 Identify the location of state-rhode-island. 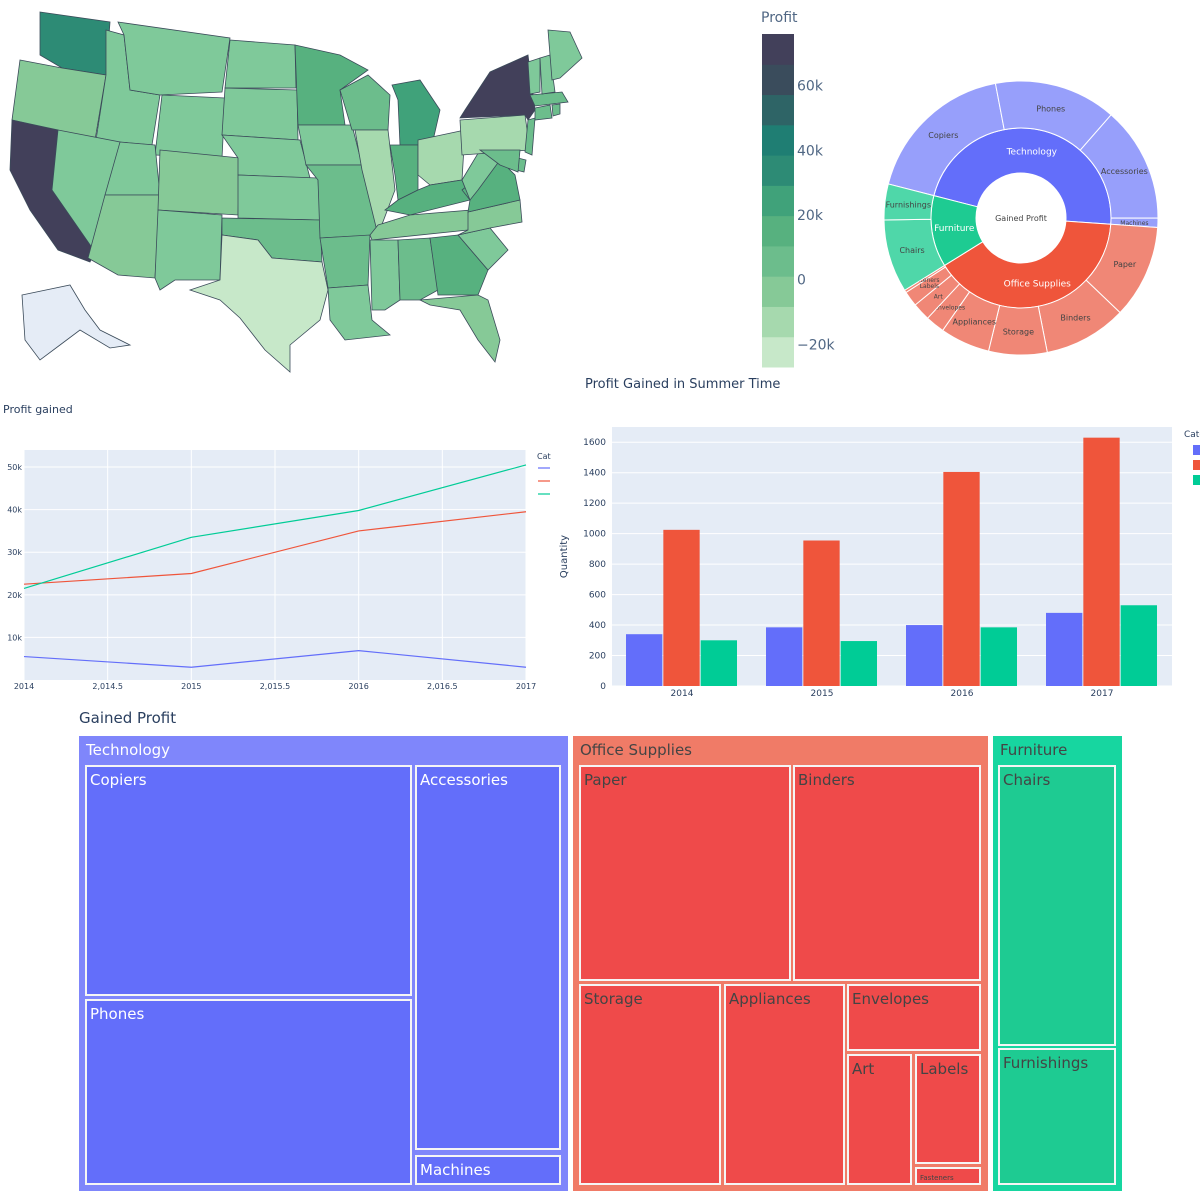
(556, 110).